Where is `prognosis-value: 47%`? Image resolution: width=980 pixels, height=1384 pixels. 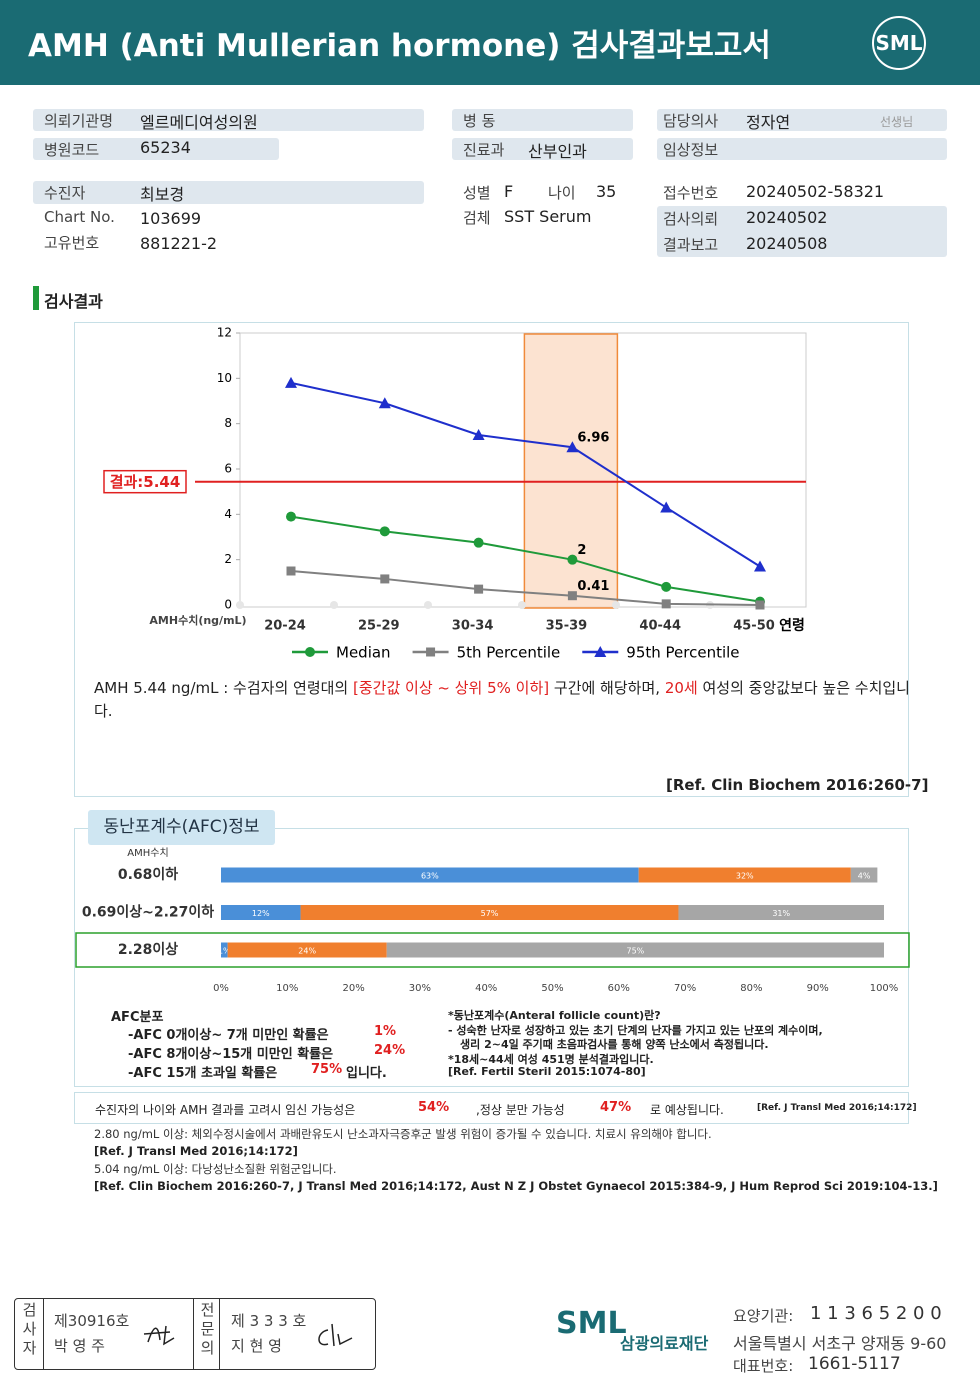
prognosis-value: 47% is located at coordinates (616, 1107).